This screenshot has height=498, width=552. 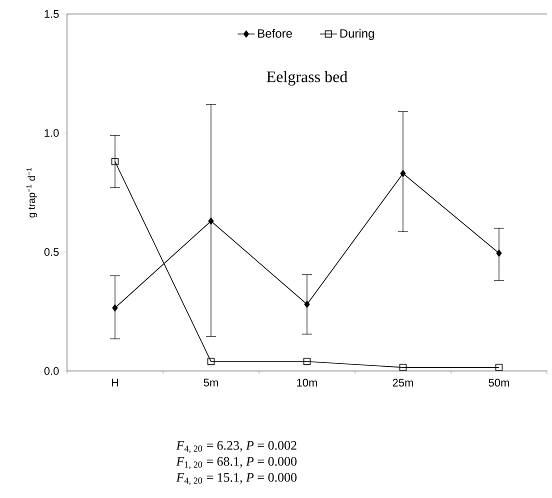 What do you see at coordinates (357, 34) in the screenshot?
I see `legend-label: During` at bounding box center [357, 34].